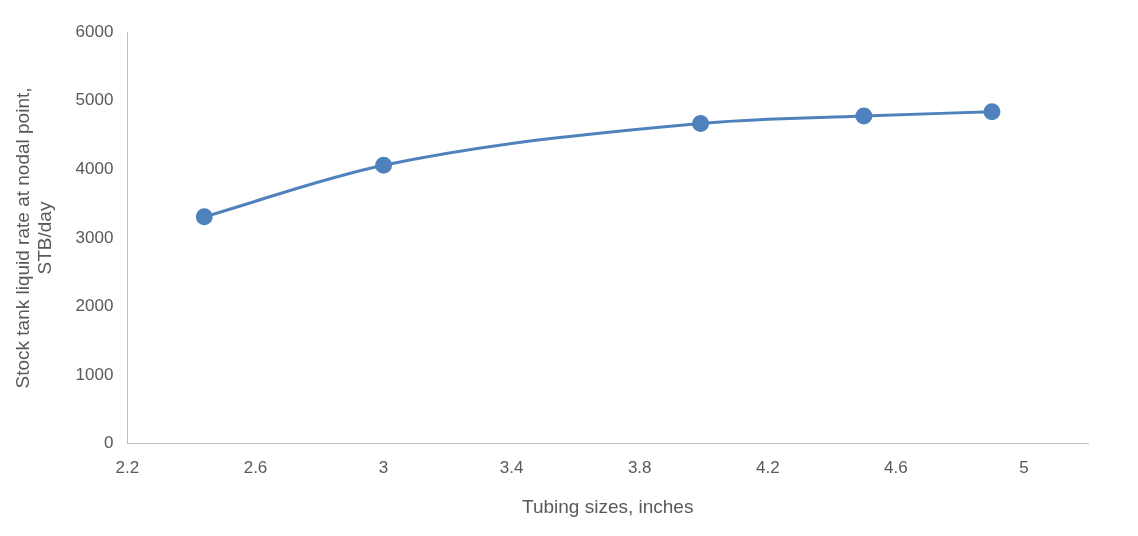 This screenshot has width=1138, height=536. Describe the element at coordinates (127, 467) in the screenshot. I see `x-tick-label: 2.2` at that location.